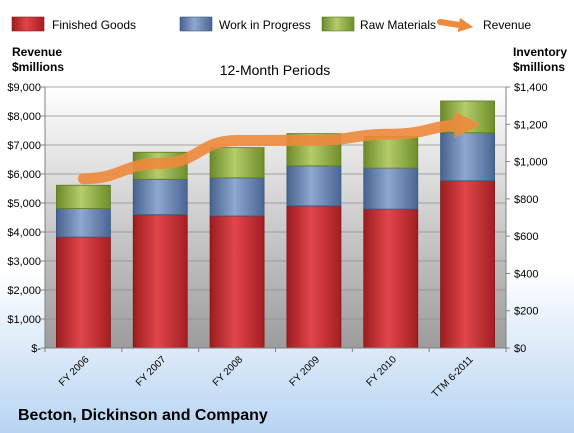 This screenshot has height=433, width=574. Describe the element at coordinates (539, 67) in the screenshot. I see `y-right-title-line2: $millions` at that location.